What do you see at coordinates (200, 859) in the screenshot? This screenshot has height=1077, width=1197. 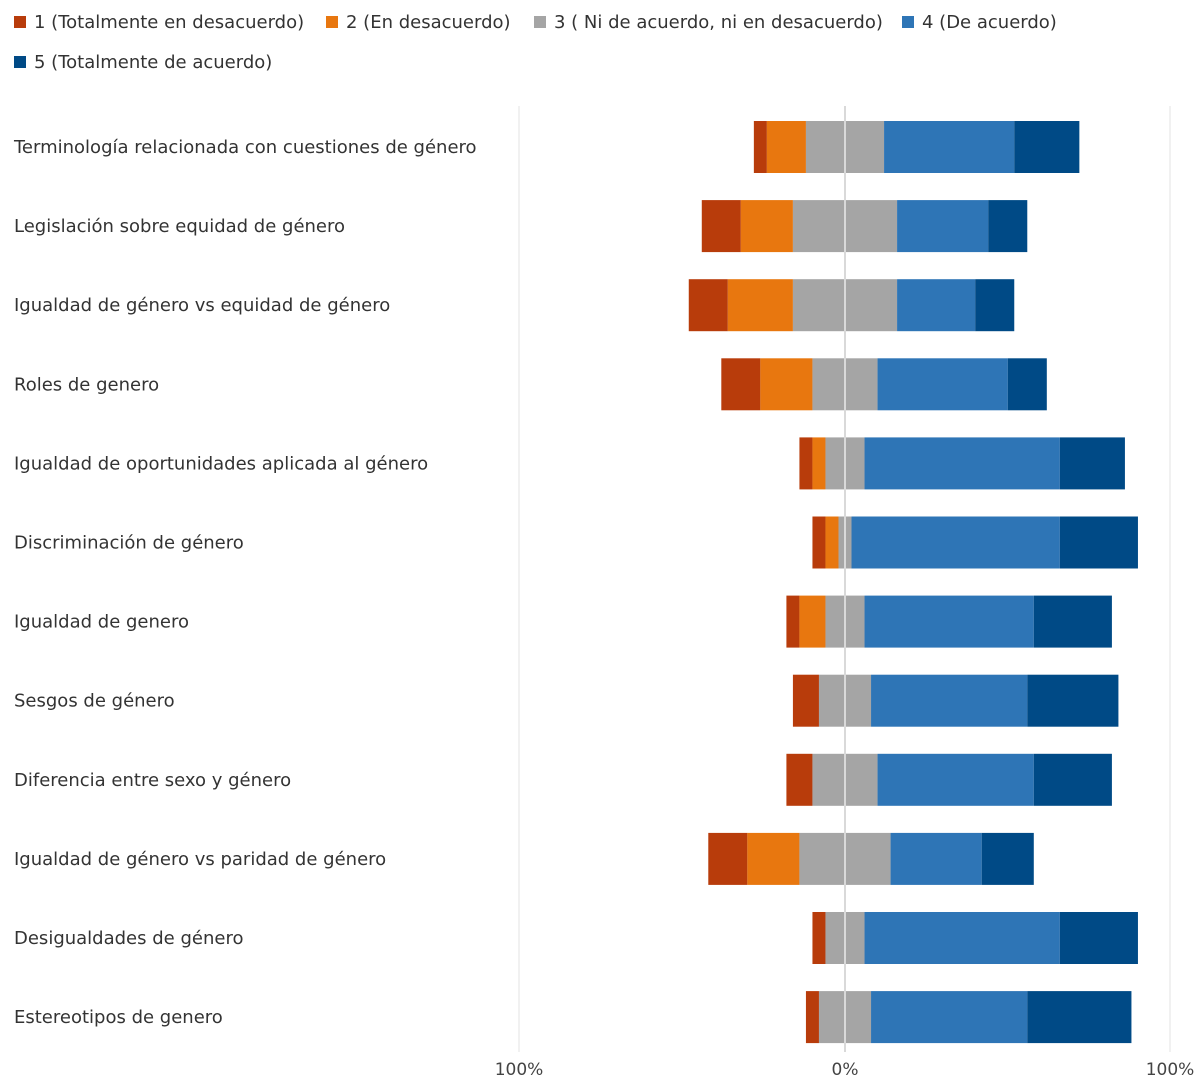 I see `category-label: Igualdad de género vs paridad de género` at bounding box center [200, 859].